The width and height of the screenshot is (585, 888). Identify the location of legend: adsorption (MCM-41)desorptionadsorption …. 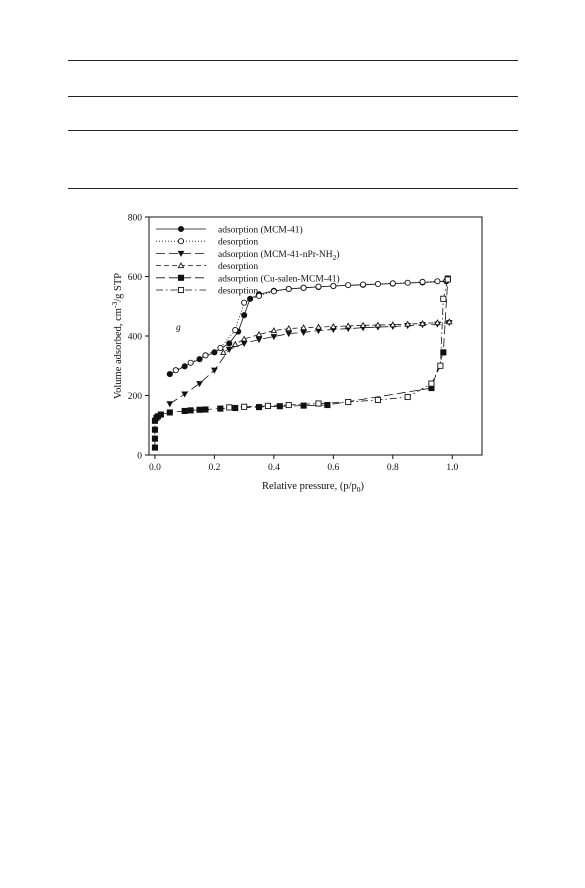
(248, 261).